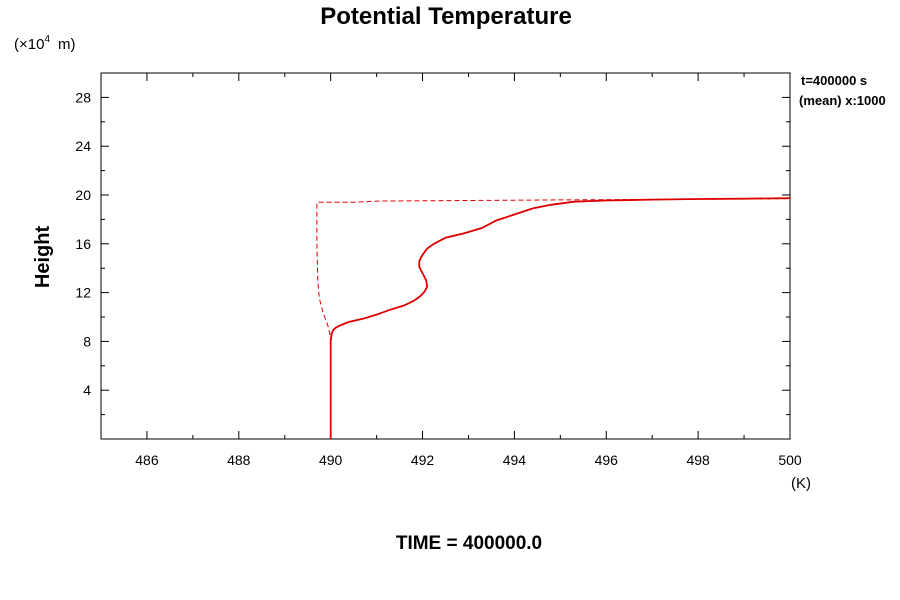 This screenshot has height=600, width=900. Describe the element at coordinates (515, 460) in the screenshot. I see `x-tick-label: 494` at that location.